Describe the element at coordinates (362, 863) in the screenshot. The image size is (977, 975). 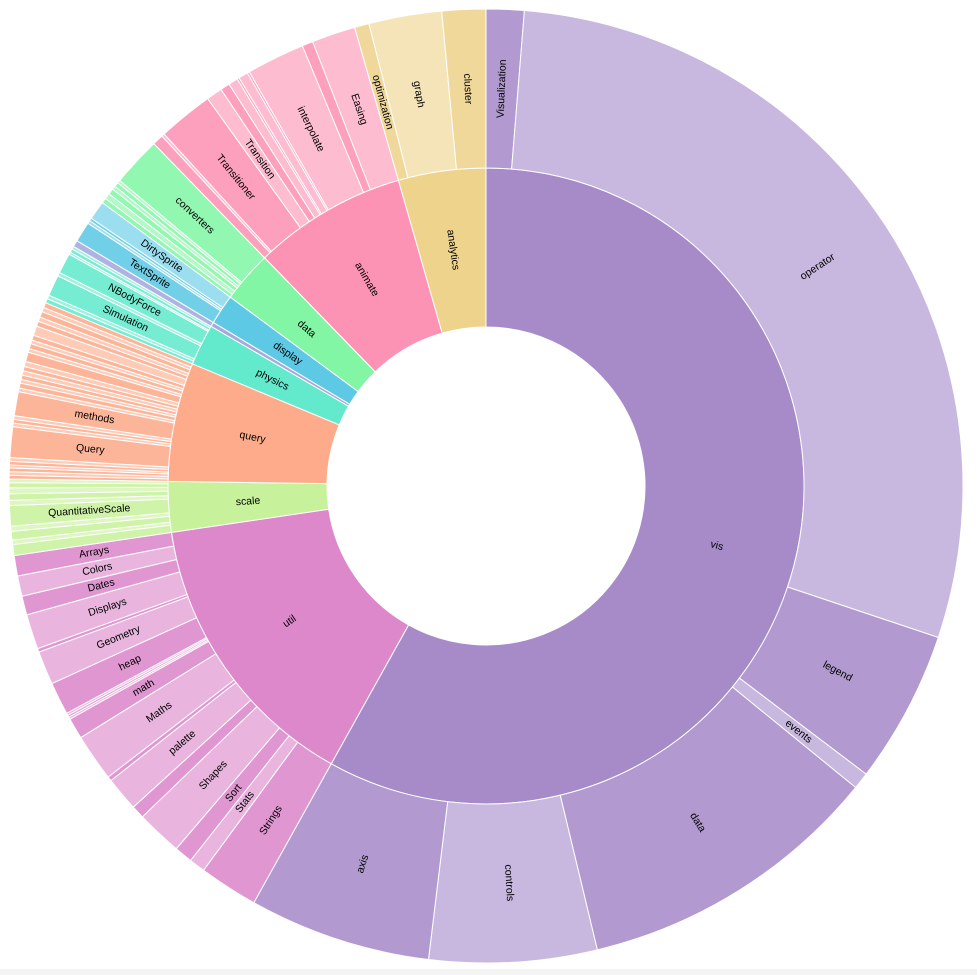
I see `label-outer-axis: axis` at that location.